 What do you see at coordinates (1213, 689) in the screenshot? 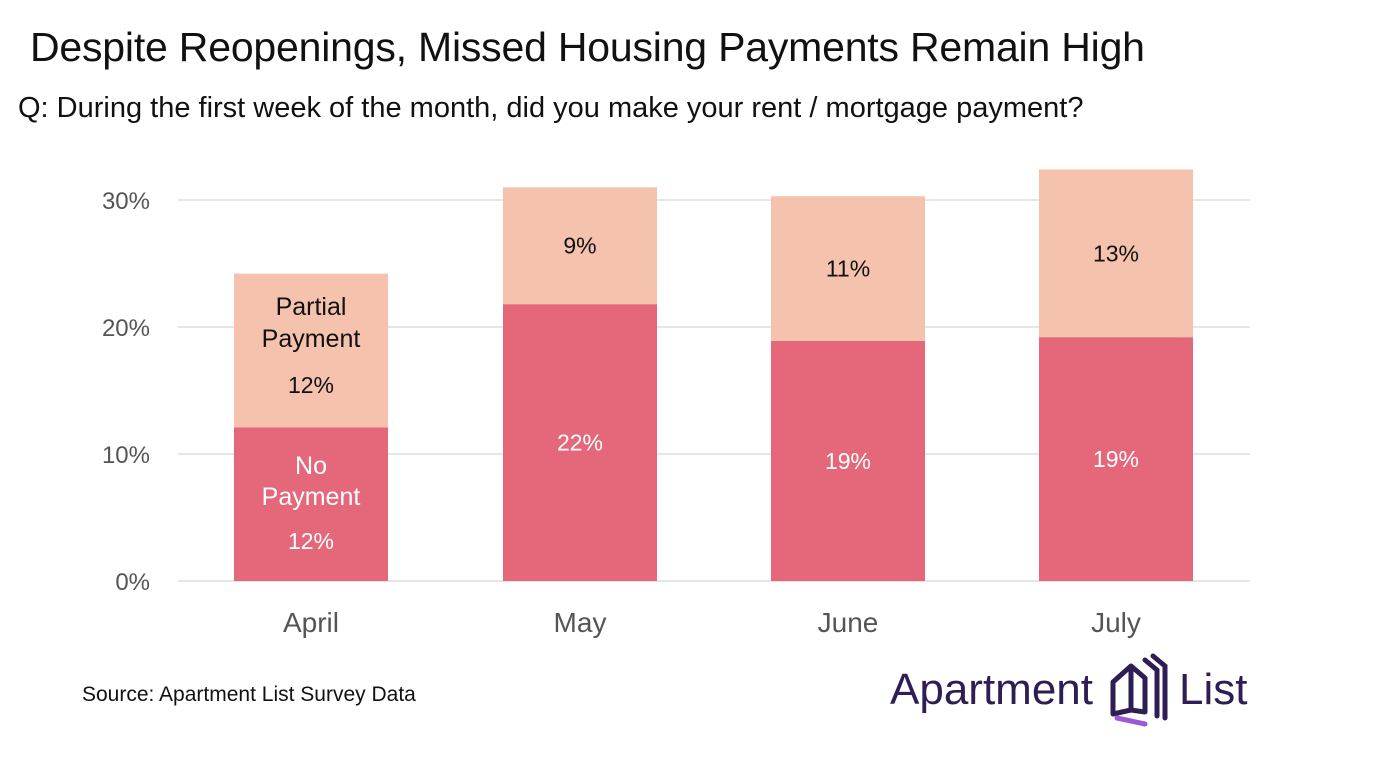
I see `brand-word-list: List` at bounding box center [1213, 689].